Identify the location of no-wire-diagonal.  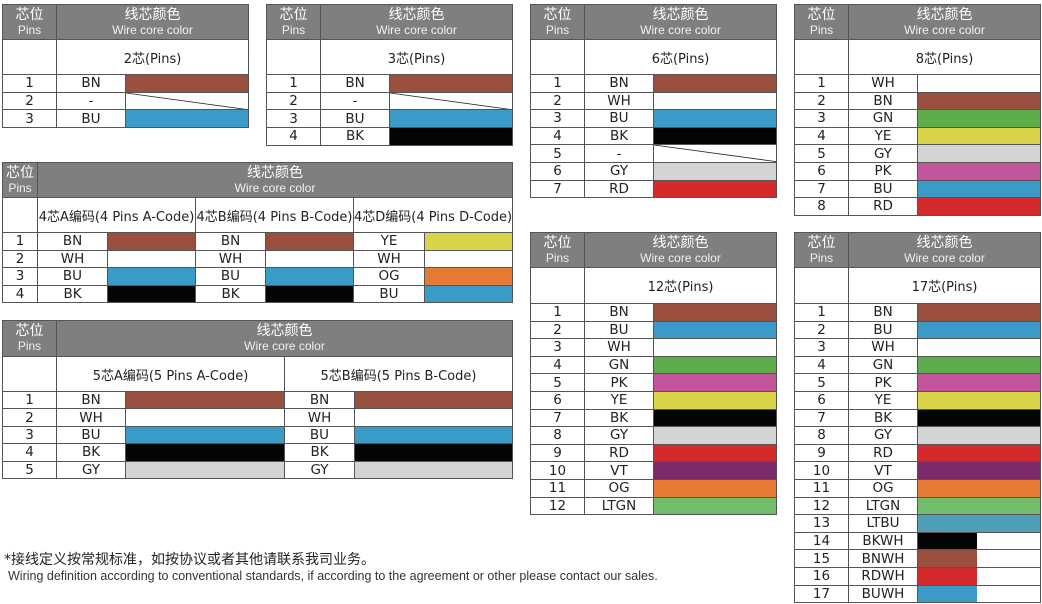
(715, 153).